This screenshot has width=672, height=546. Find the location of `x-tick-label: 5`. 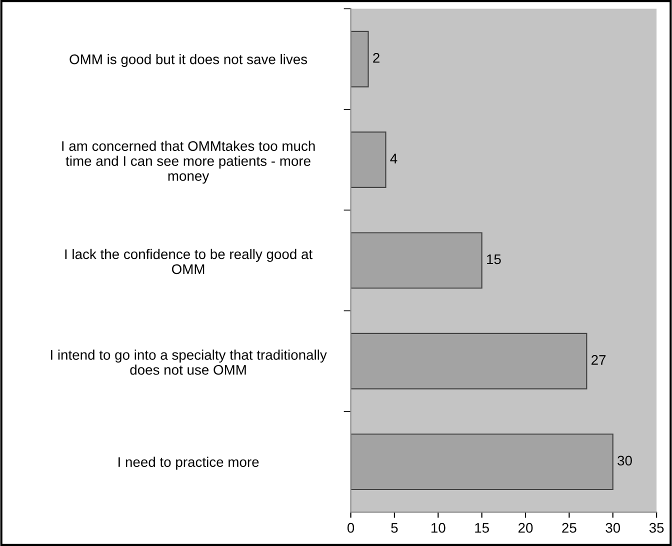

x-tick-label: 5 is located at coordinates (394, 528).